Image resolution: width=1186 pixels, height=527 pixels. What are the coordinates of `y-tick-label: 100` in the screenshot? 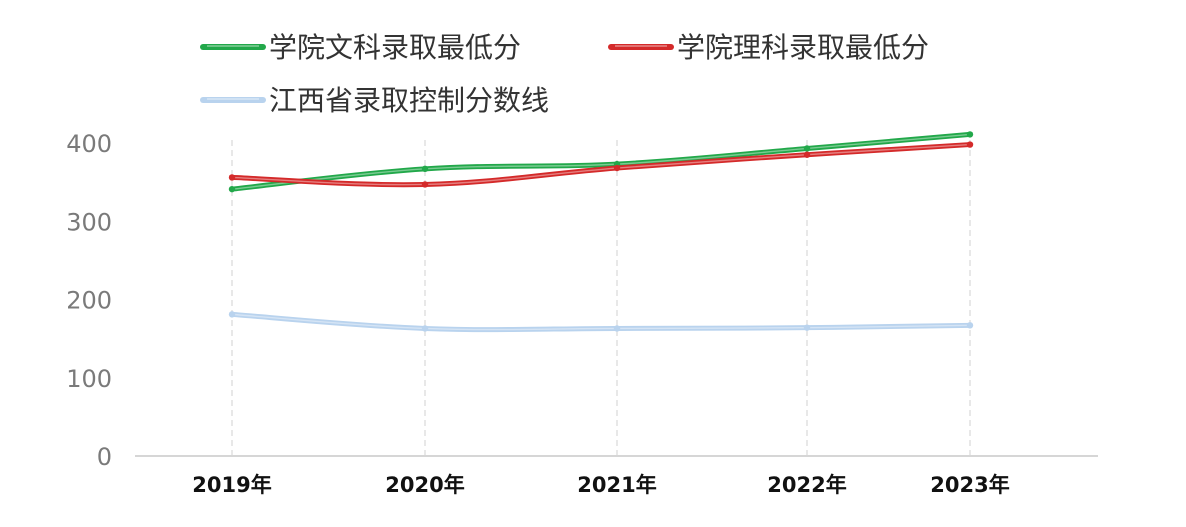 It's located at (89, 379).